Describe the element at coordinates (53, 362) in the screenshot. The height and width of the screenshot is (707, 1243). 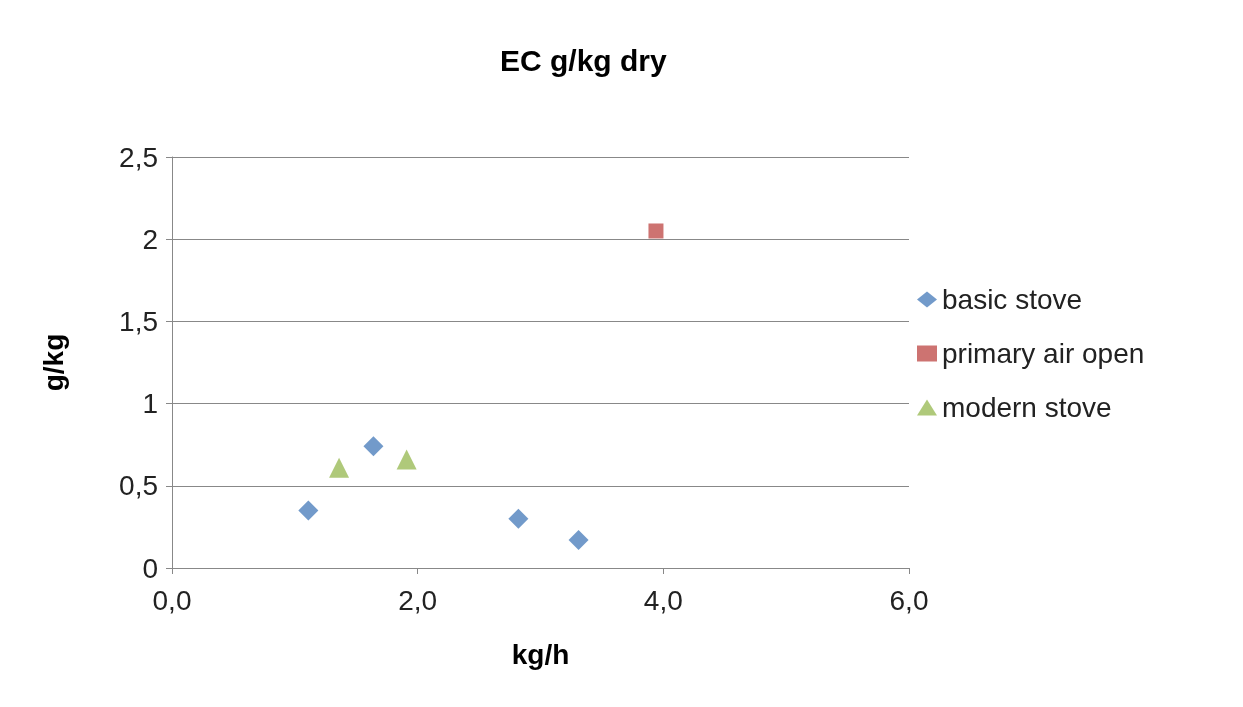
I see `y-axis-title: g/kg` at that location.